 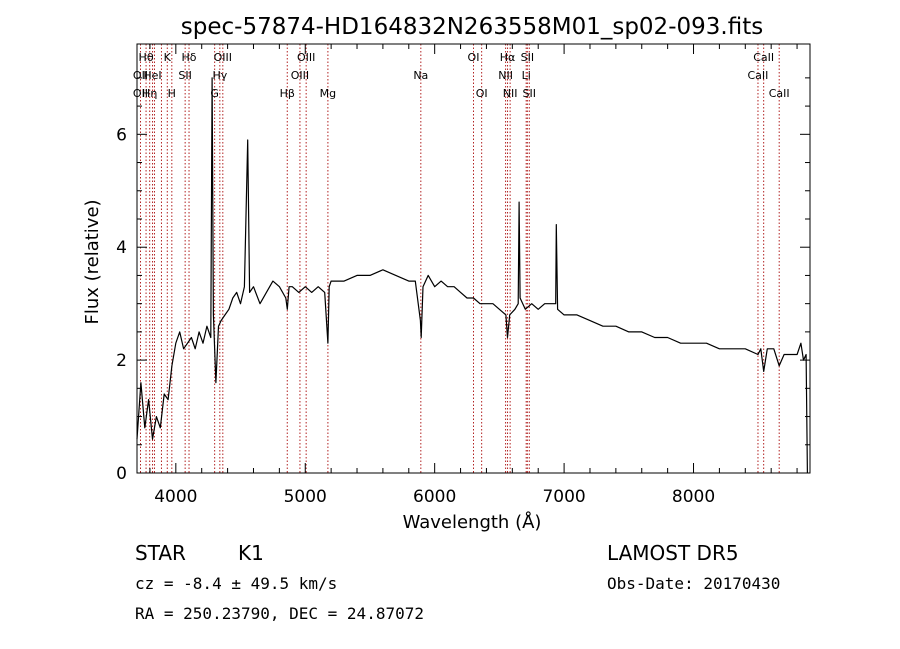 What do you see at coordinates (328, 93) in the screenshot?
I see `line-marker-label: Mg` at bounding box center [328, 93].